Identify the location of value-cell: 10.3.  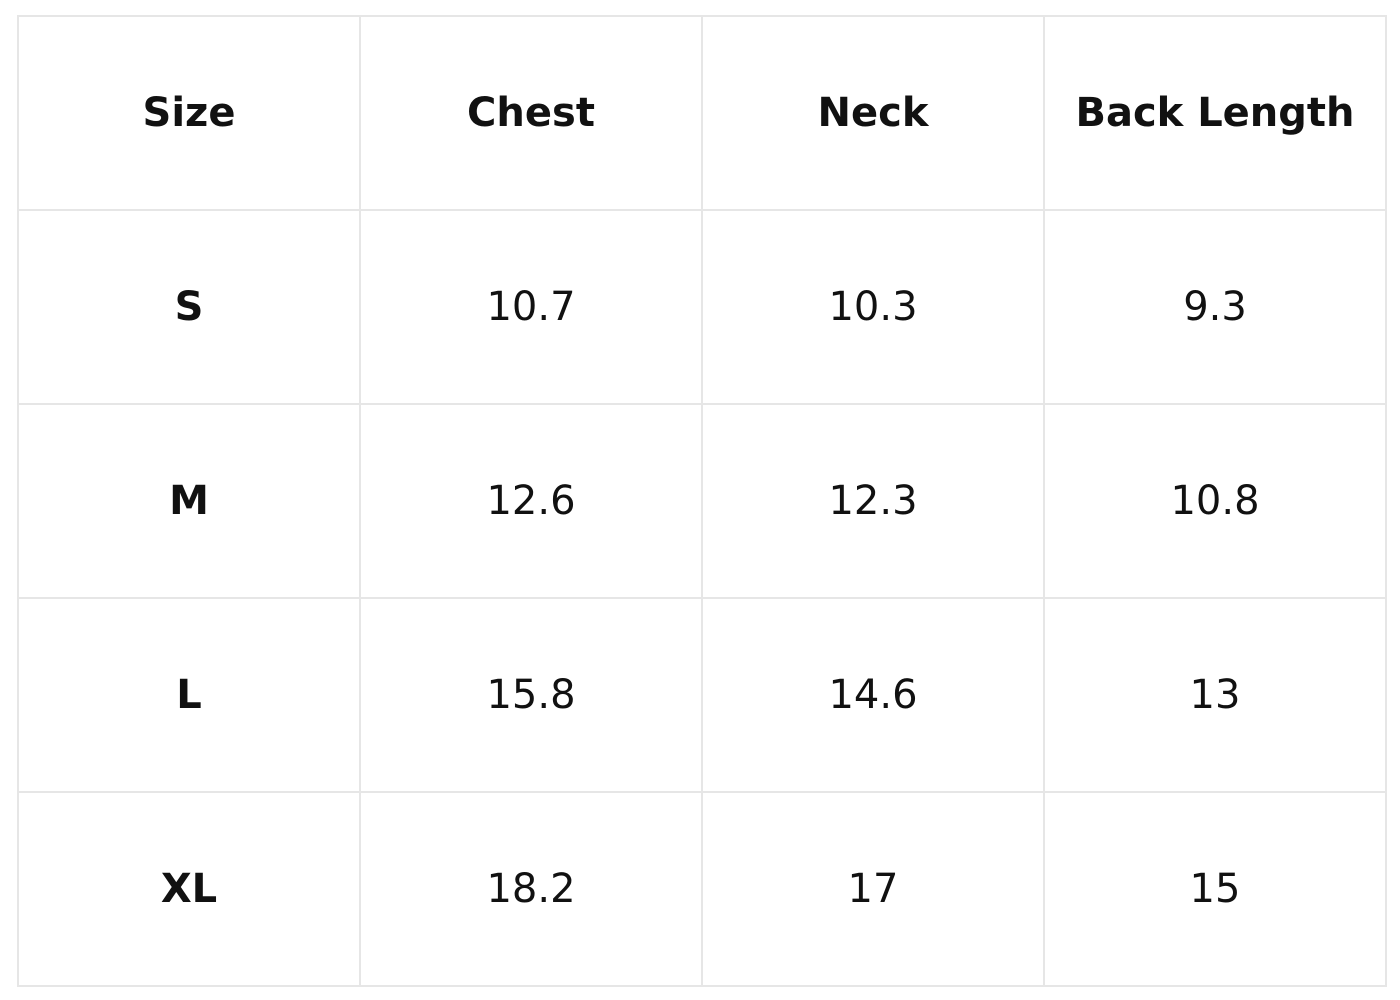
(873, 307).